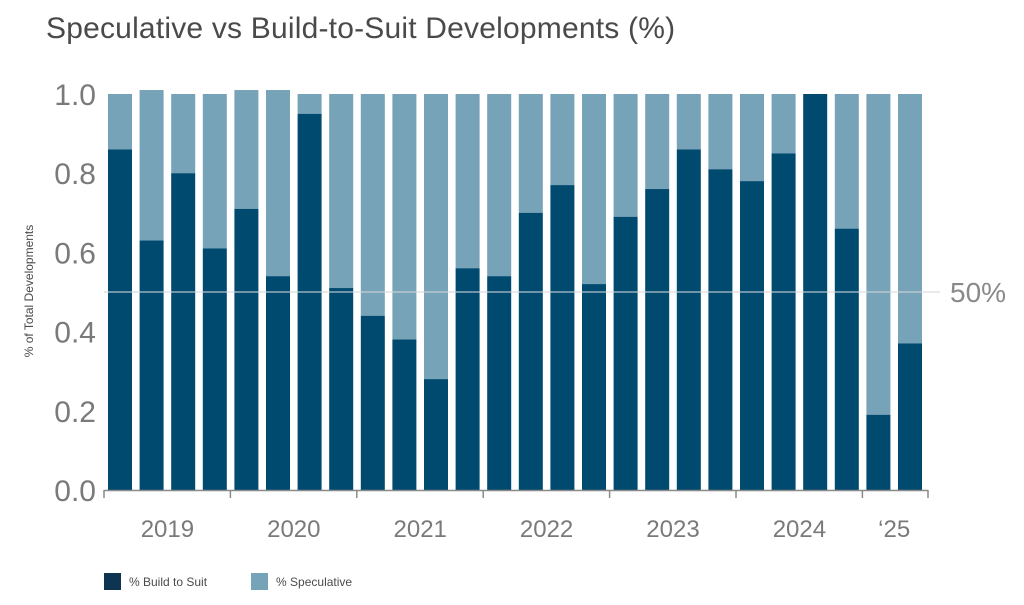 Image resolution: width=1024 pixels, height=605 pixels. I want to click on x-tick-label: ‘25, so click(894, 529).